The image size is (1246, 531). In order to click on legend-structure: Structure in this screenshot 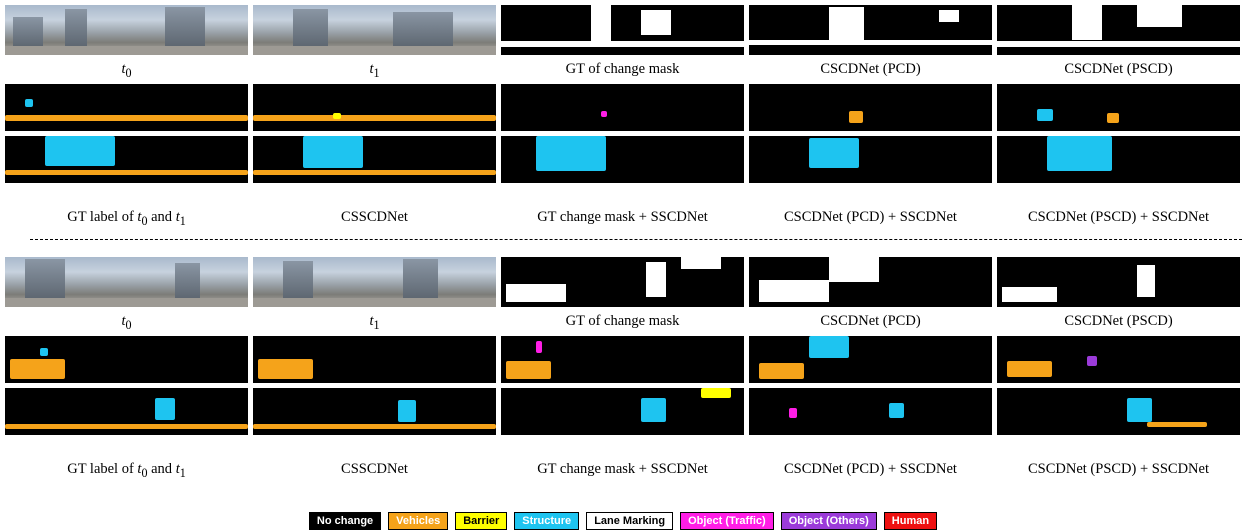, I will do `click(547, 521)`.